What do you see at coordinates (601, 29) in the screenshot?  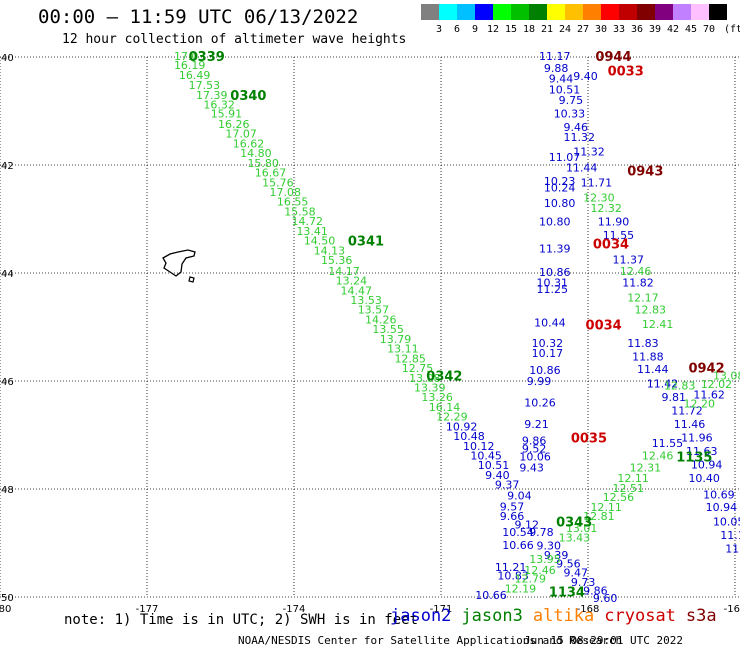 I see `color-scale-label: 30` at bounding box center [601, 29].